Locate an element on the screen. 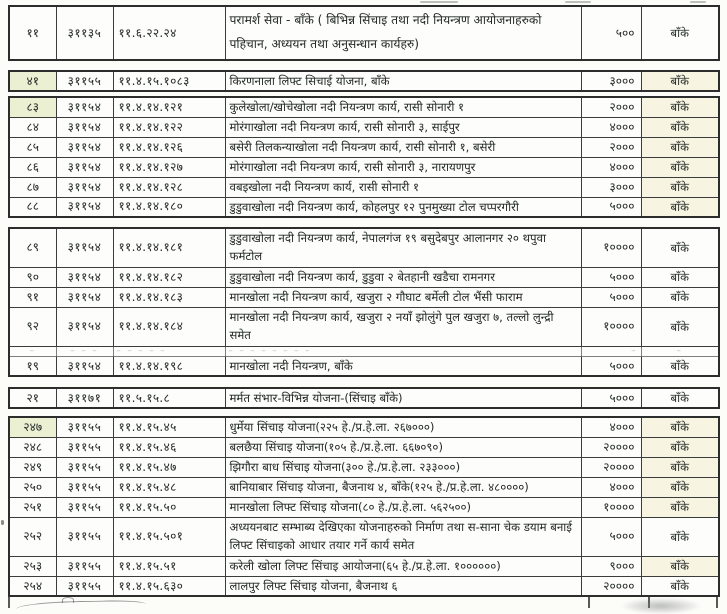 This screenshot has width=727, height=614. cell-budget-code: ११.४.१४.१९८ is located at coordinates (169, 366).